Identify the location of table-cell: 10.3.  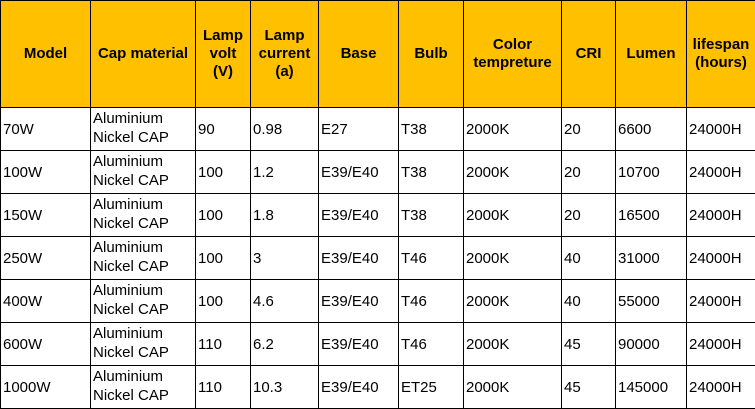
(285, 387).